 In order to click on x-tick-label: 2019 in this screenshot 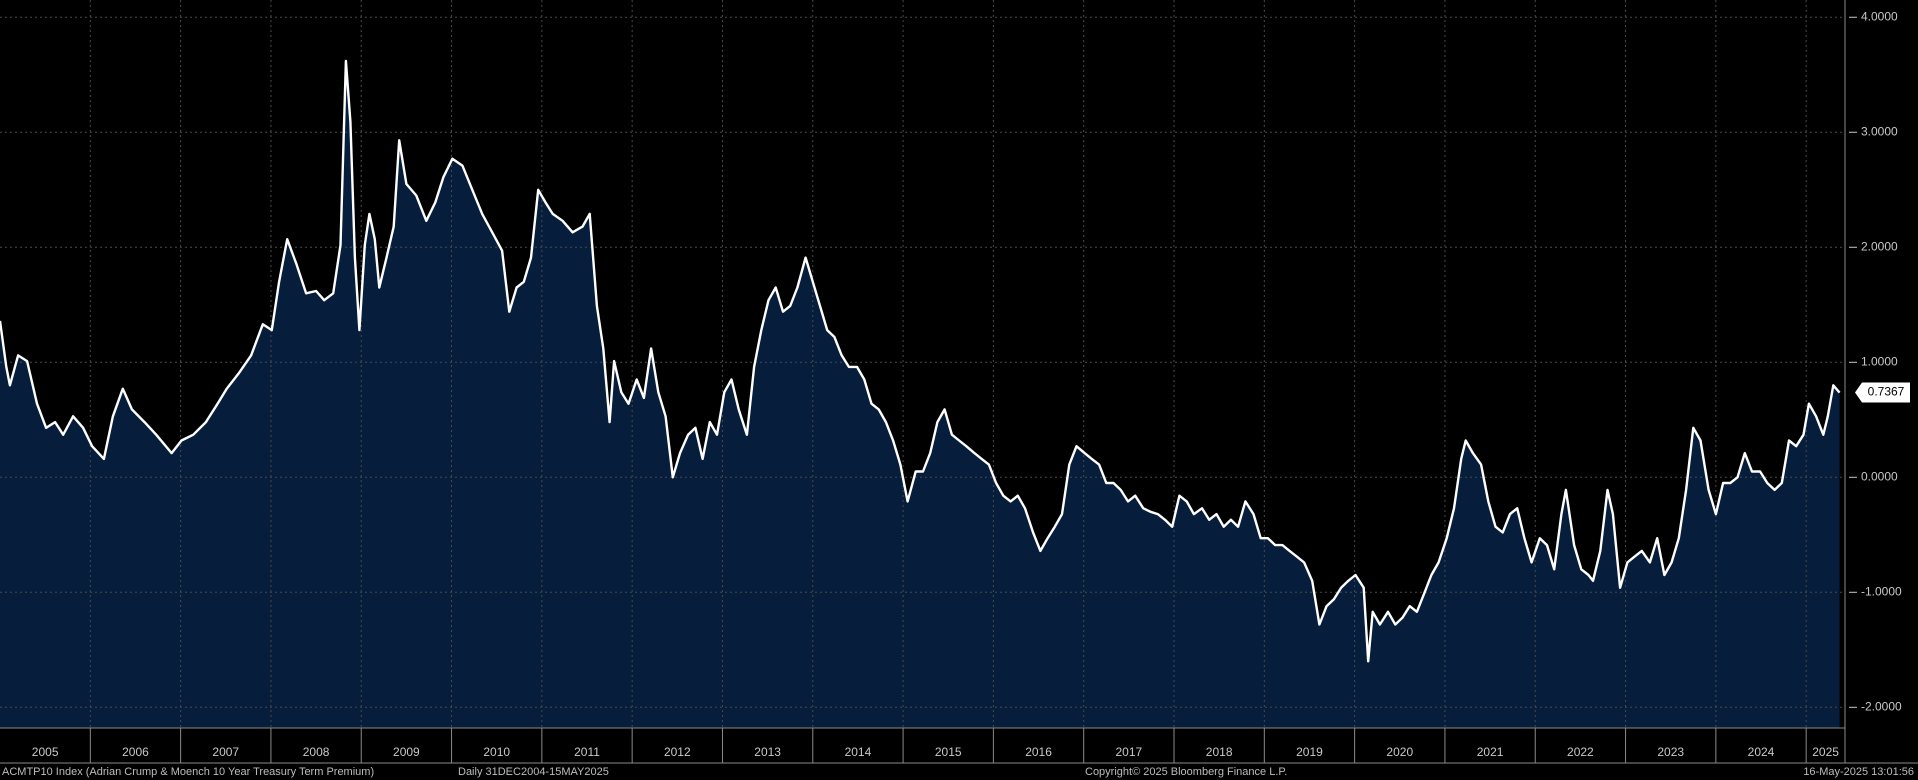, I will do `click(1309, 752)`.